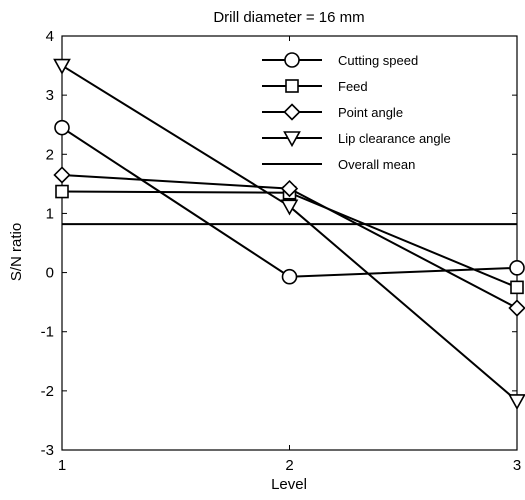  I want to click on y-tick-label: -3, so click(47, 450).